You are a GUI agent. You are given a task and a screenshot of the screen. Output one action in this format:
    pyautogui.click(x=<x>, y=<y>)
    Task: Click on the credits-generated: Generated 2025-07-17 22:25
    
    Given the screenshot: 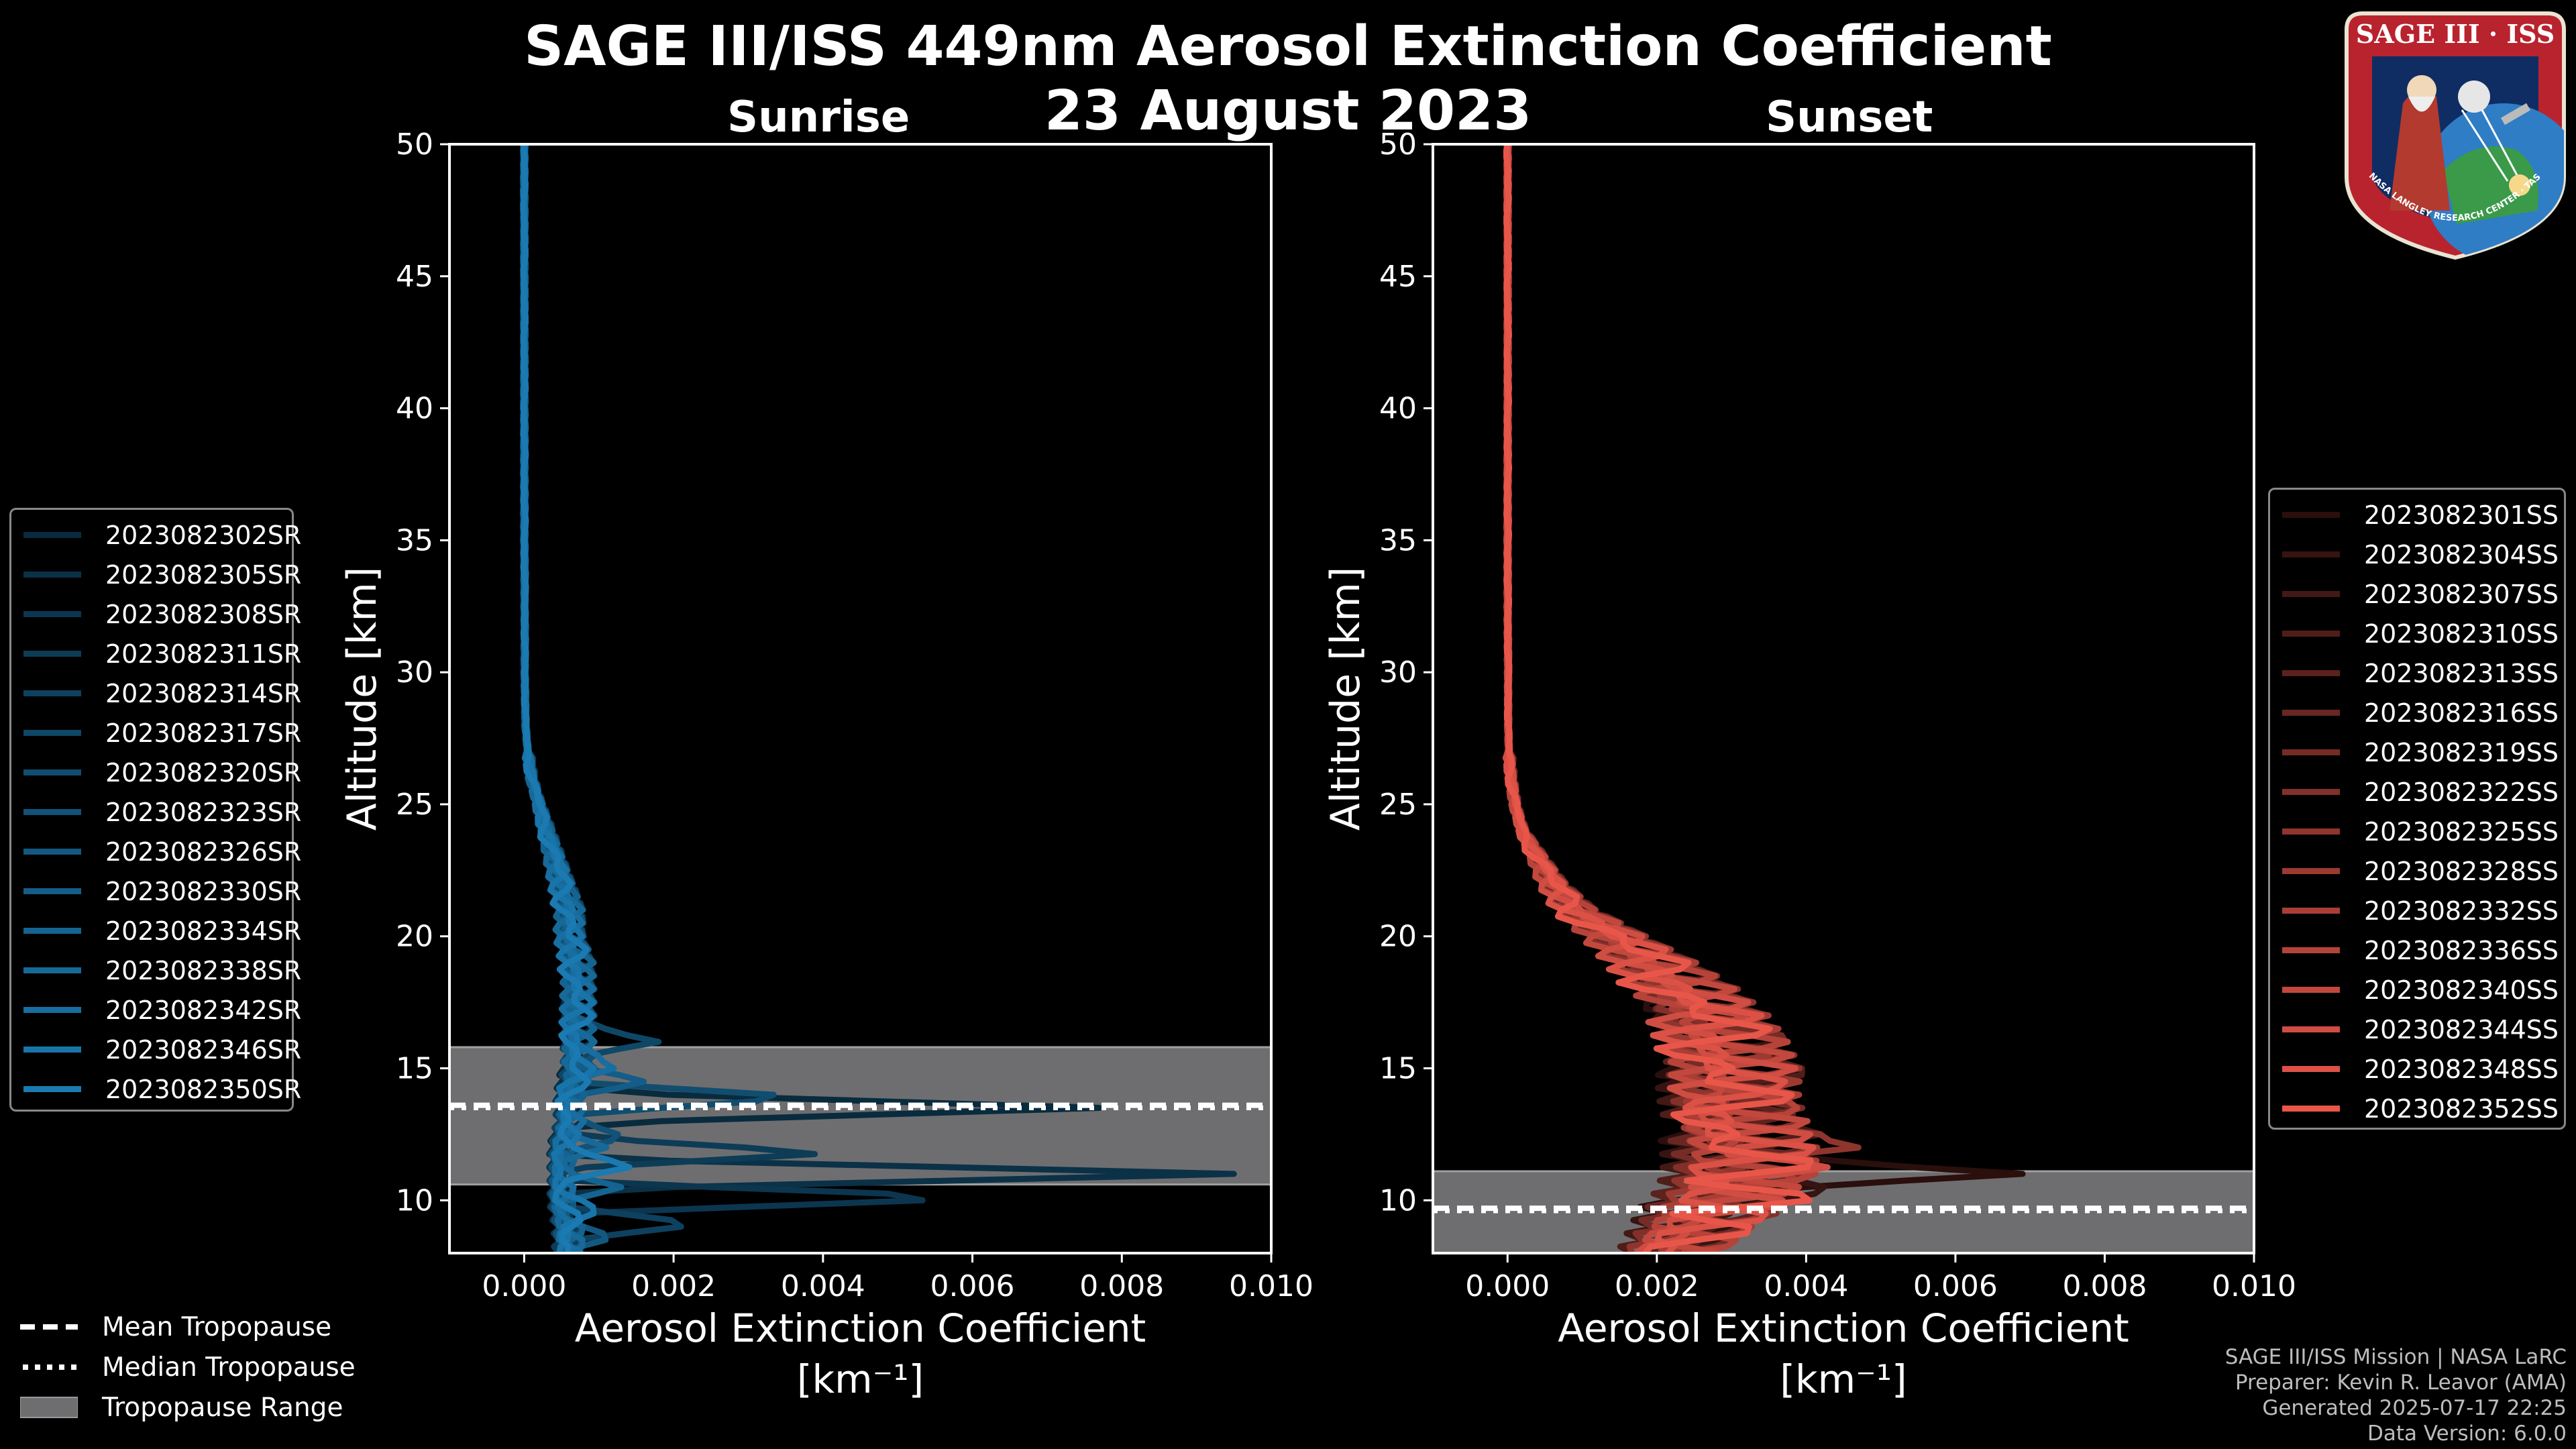 What is the action you would take?
    pyautogui.click(x=2414, y=1408)
    